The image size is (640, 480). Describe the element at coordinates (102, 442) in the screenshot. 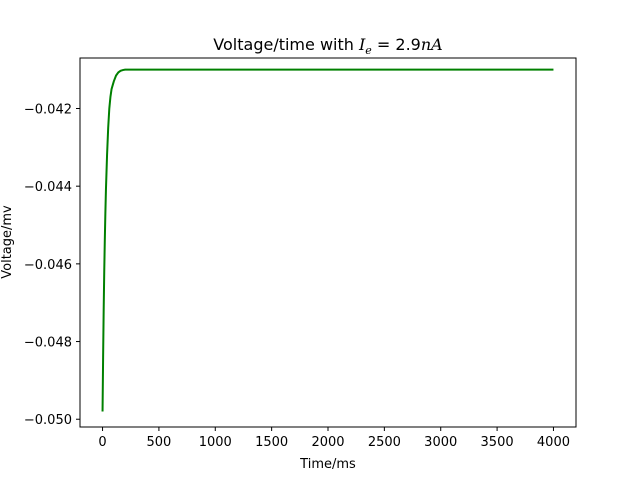

I see `x-tick-label: 0` at that location.